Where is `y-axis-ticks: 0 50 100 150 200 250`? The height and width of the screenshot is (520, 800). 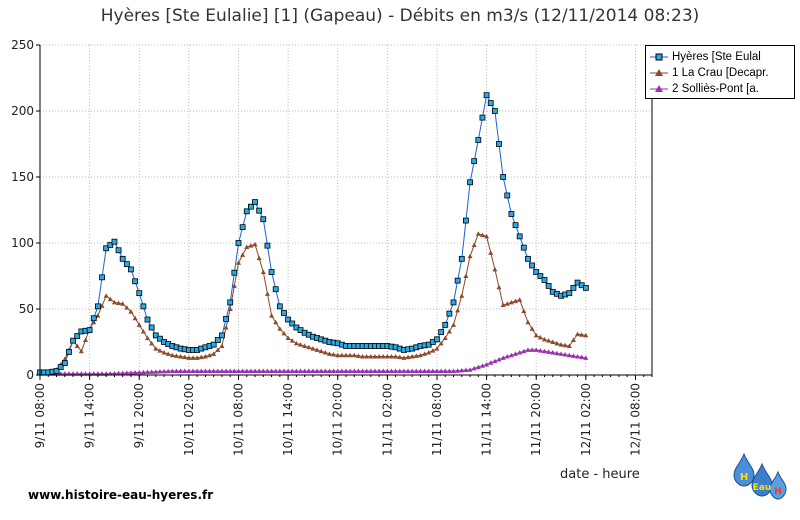
y-axis-ticks: 0 50 100 150 200 250 is located at coordinates (25, 210).